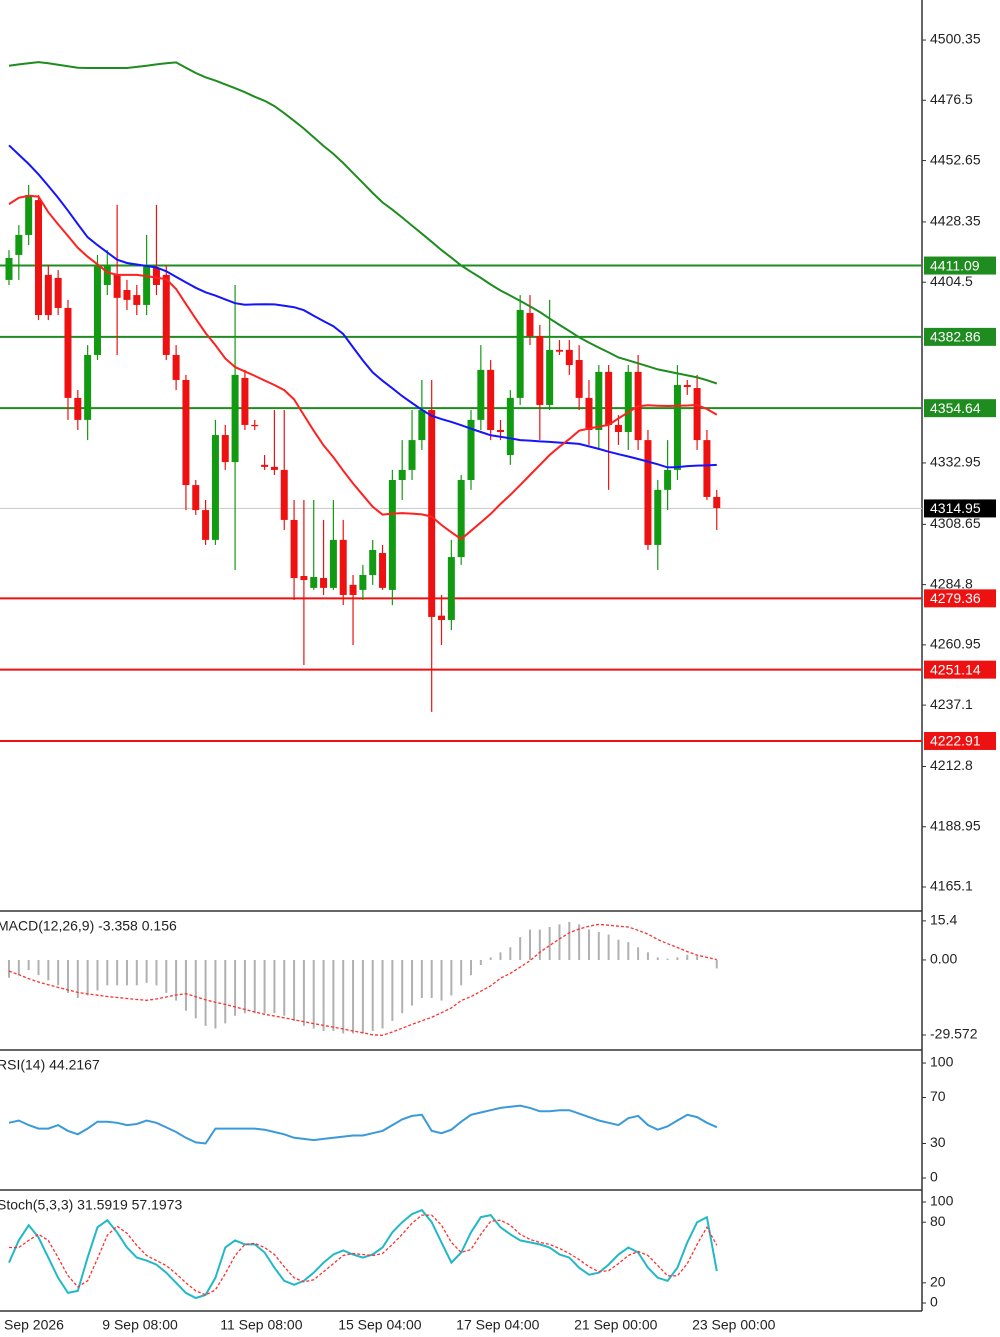 Image resolution: width=1000 pixels, height=1337 pixels. What do you see at coordinates (955, 462) in the screenshot?
I see `y-tick-label: 4332.95` at bounding box center [955, 462].